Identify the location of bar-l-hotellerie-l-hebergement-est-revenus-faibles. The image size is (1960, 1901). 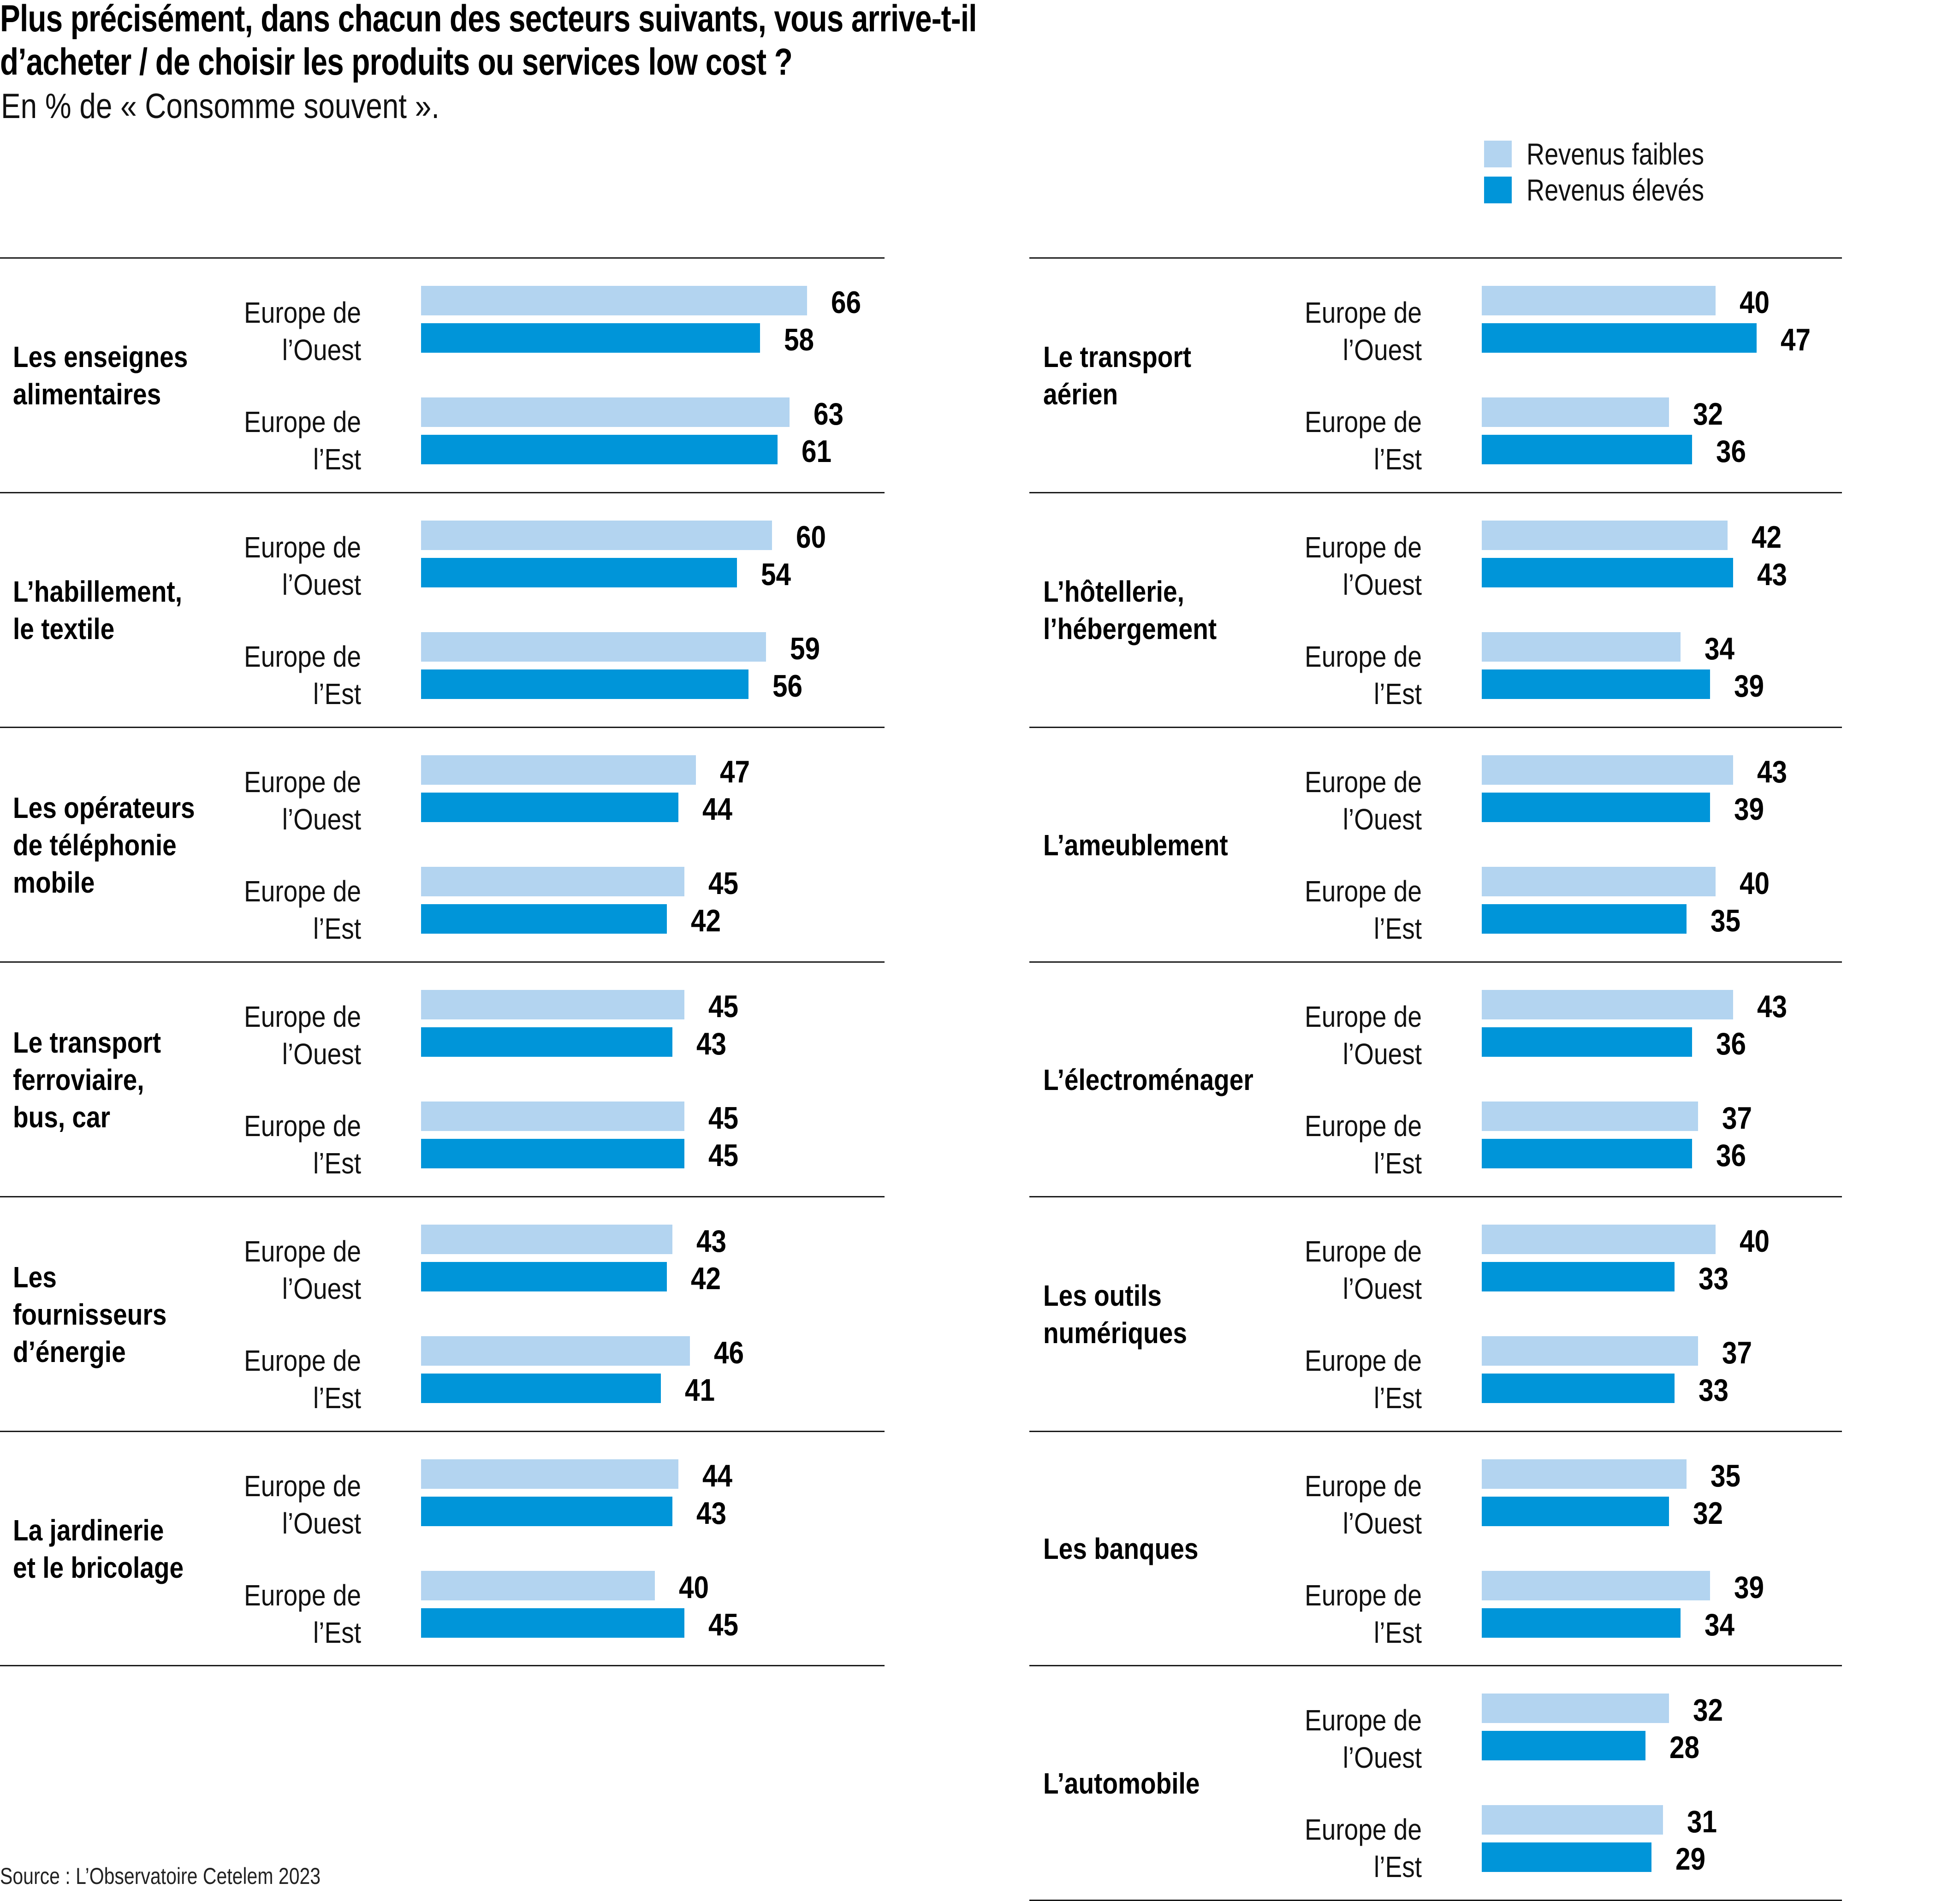
(1581, 647).